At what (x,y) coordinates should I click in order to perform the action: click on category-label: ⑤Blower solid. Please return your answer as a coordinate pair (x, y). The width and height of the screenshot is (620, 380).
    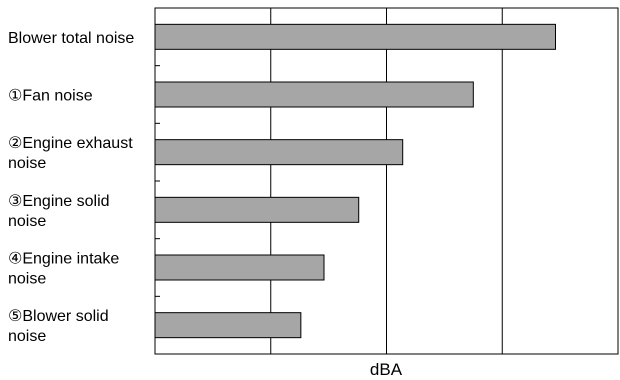
    Looking at the image, I should click on (58, 316).